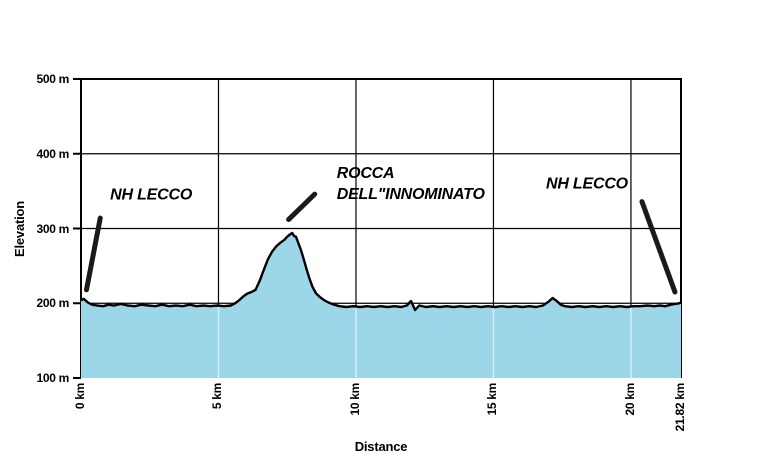 The image size is (760, 460). I want to click on annotation-marker-nh-lecco-end, so click(658, 247).